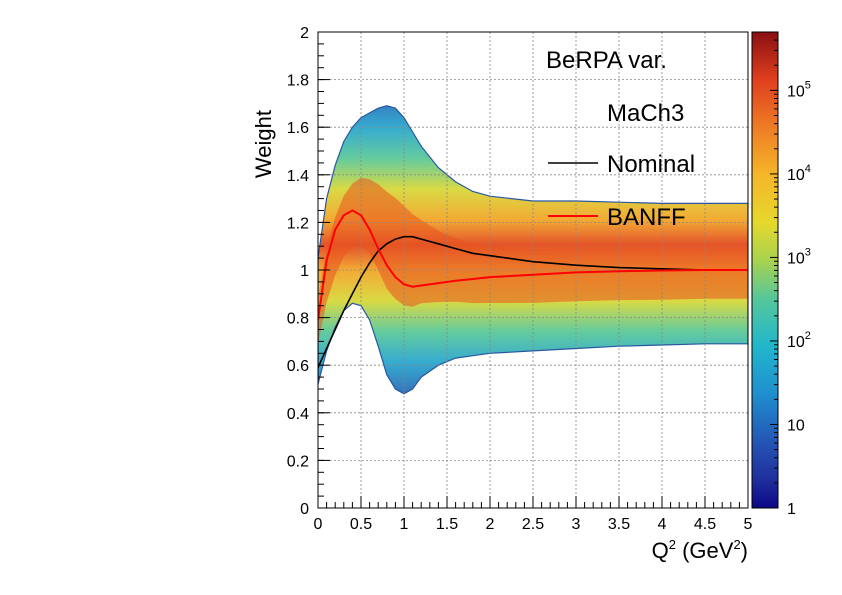 The width and height of the screenshot is (842, 595). What do you see at coordinates (533, 514) in the screenshot?
I see `x-axis: 0 0.5 1 1.5 2 2.5 3 3.5 4 4.5 5` at bounding box center [533, 514].